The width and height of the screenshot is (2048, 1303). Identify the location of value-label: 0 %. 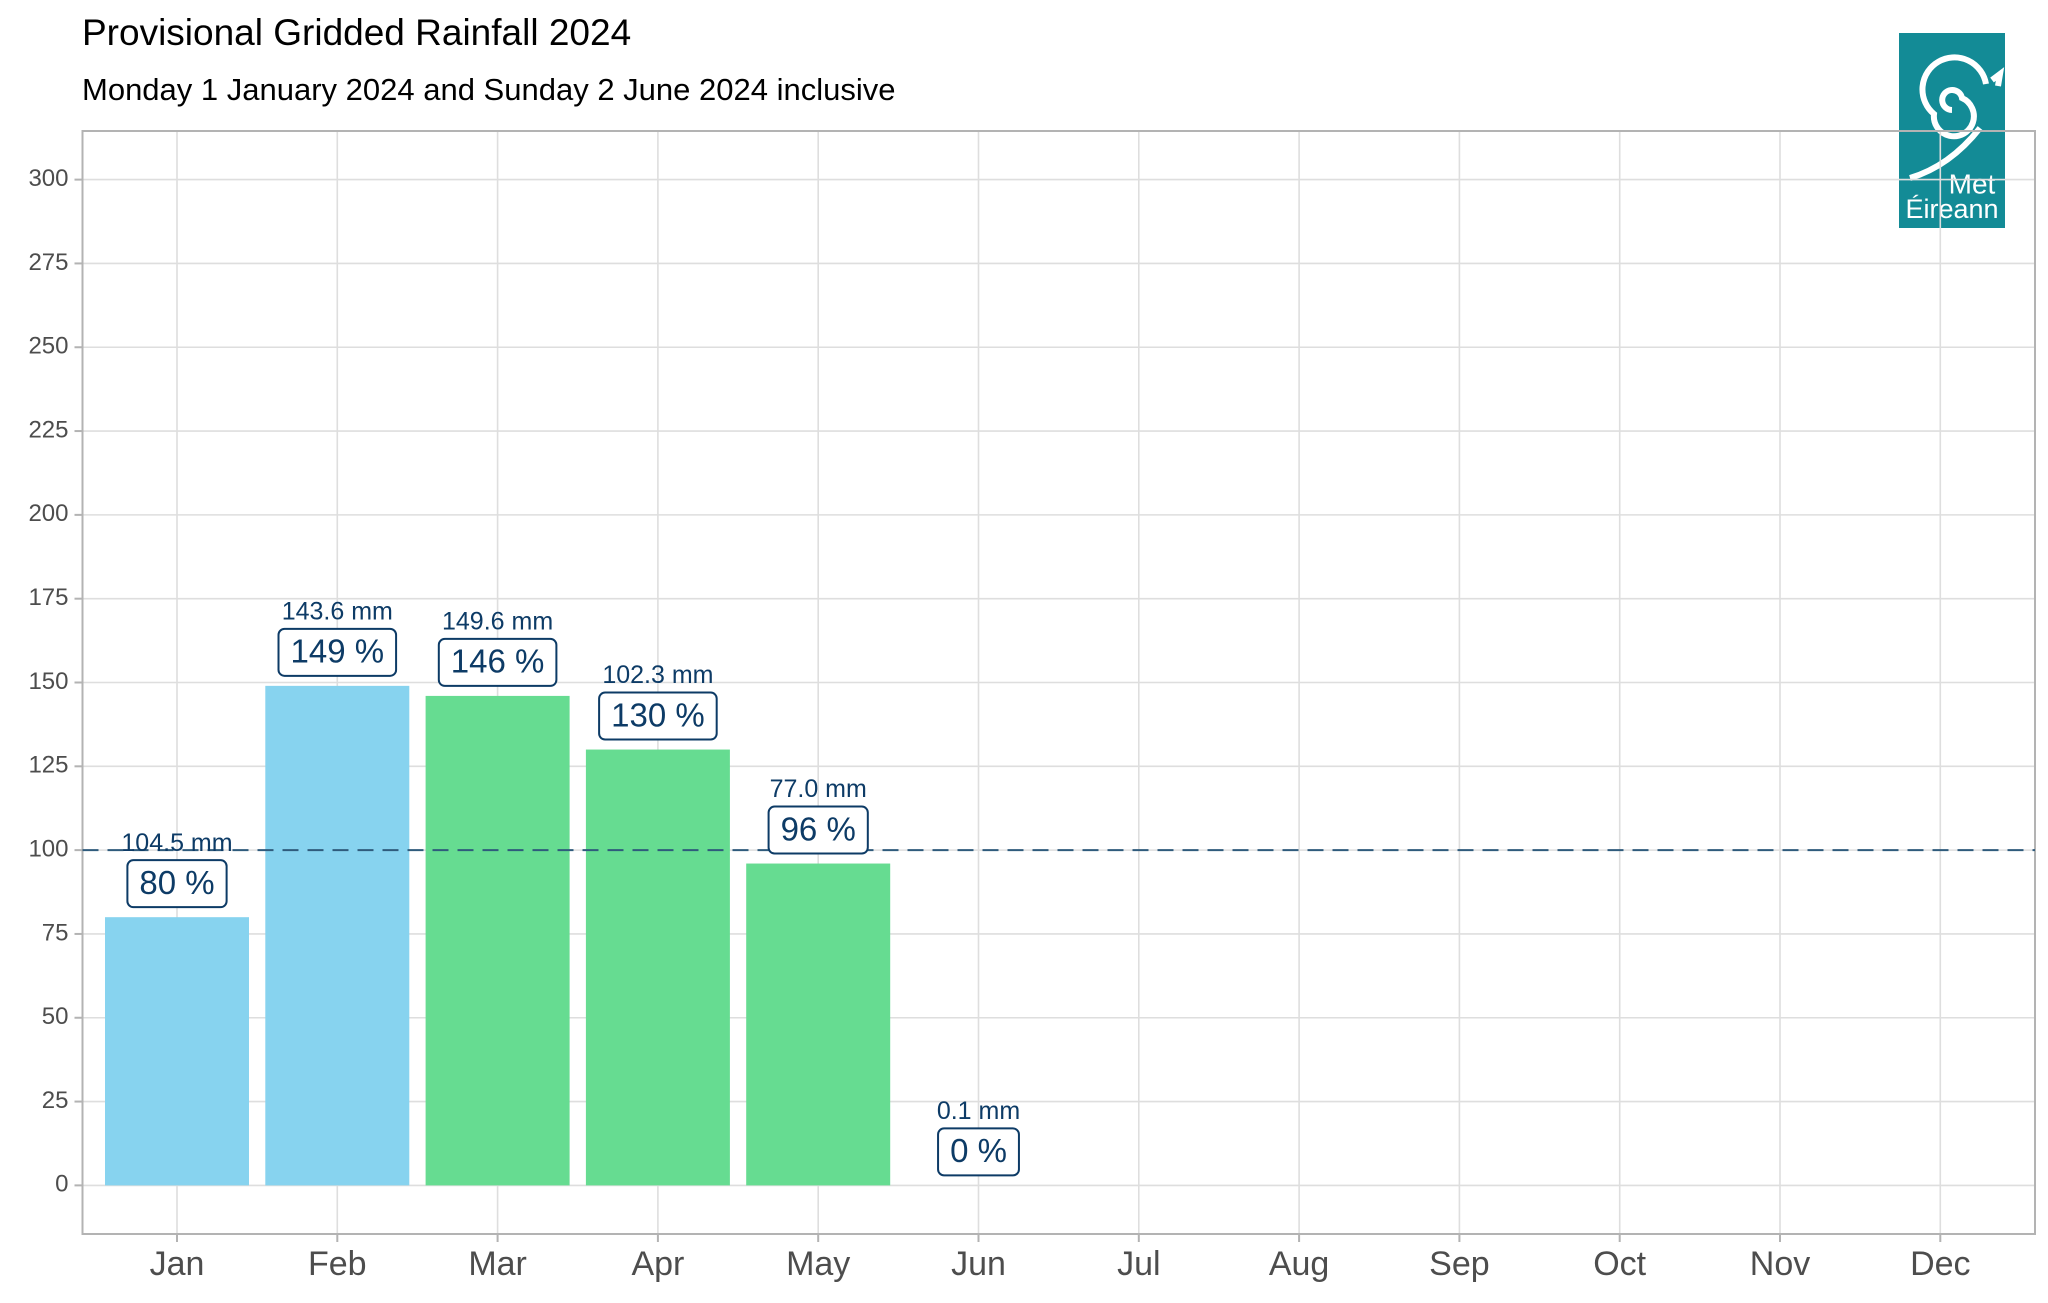
(978, 1150).